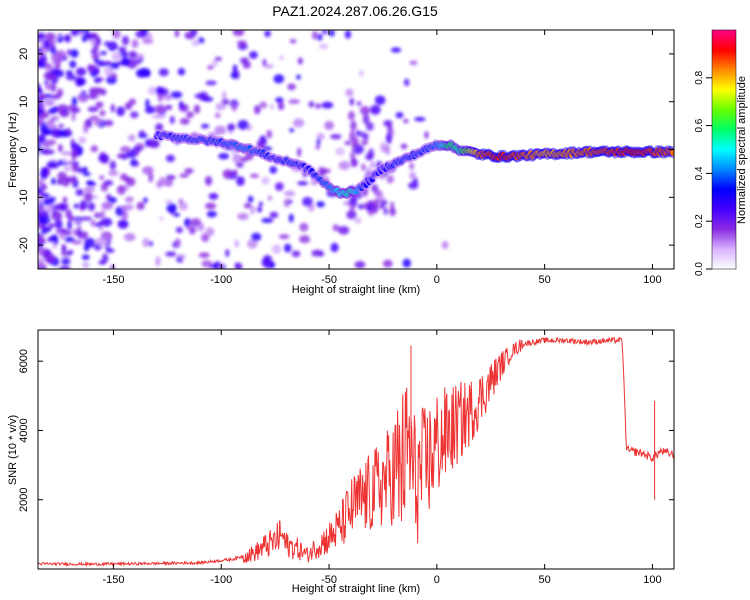 The image size is (750, 600). Describe the element at coordinates (742, 150) in the screenshot. I see `colorbar-label: Normalized spectral amplitude` at that location.